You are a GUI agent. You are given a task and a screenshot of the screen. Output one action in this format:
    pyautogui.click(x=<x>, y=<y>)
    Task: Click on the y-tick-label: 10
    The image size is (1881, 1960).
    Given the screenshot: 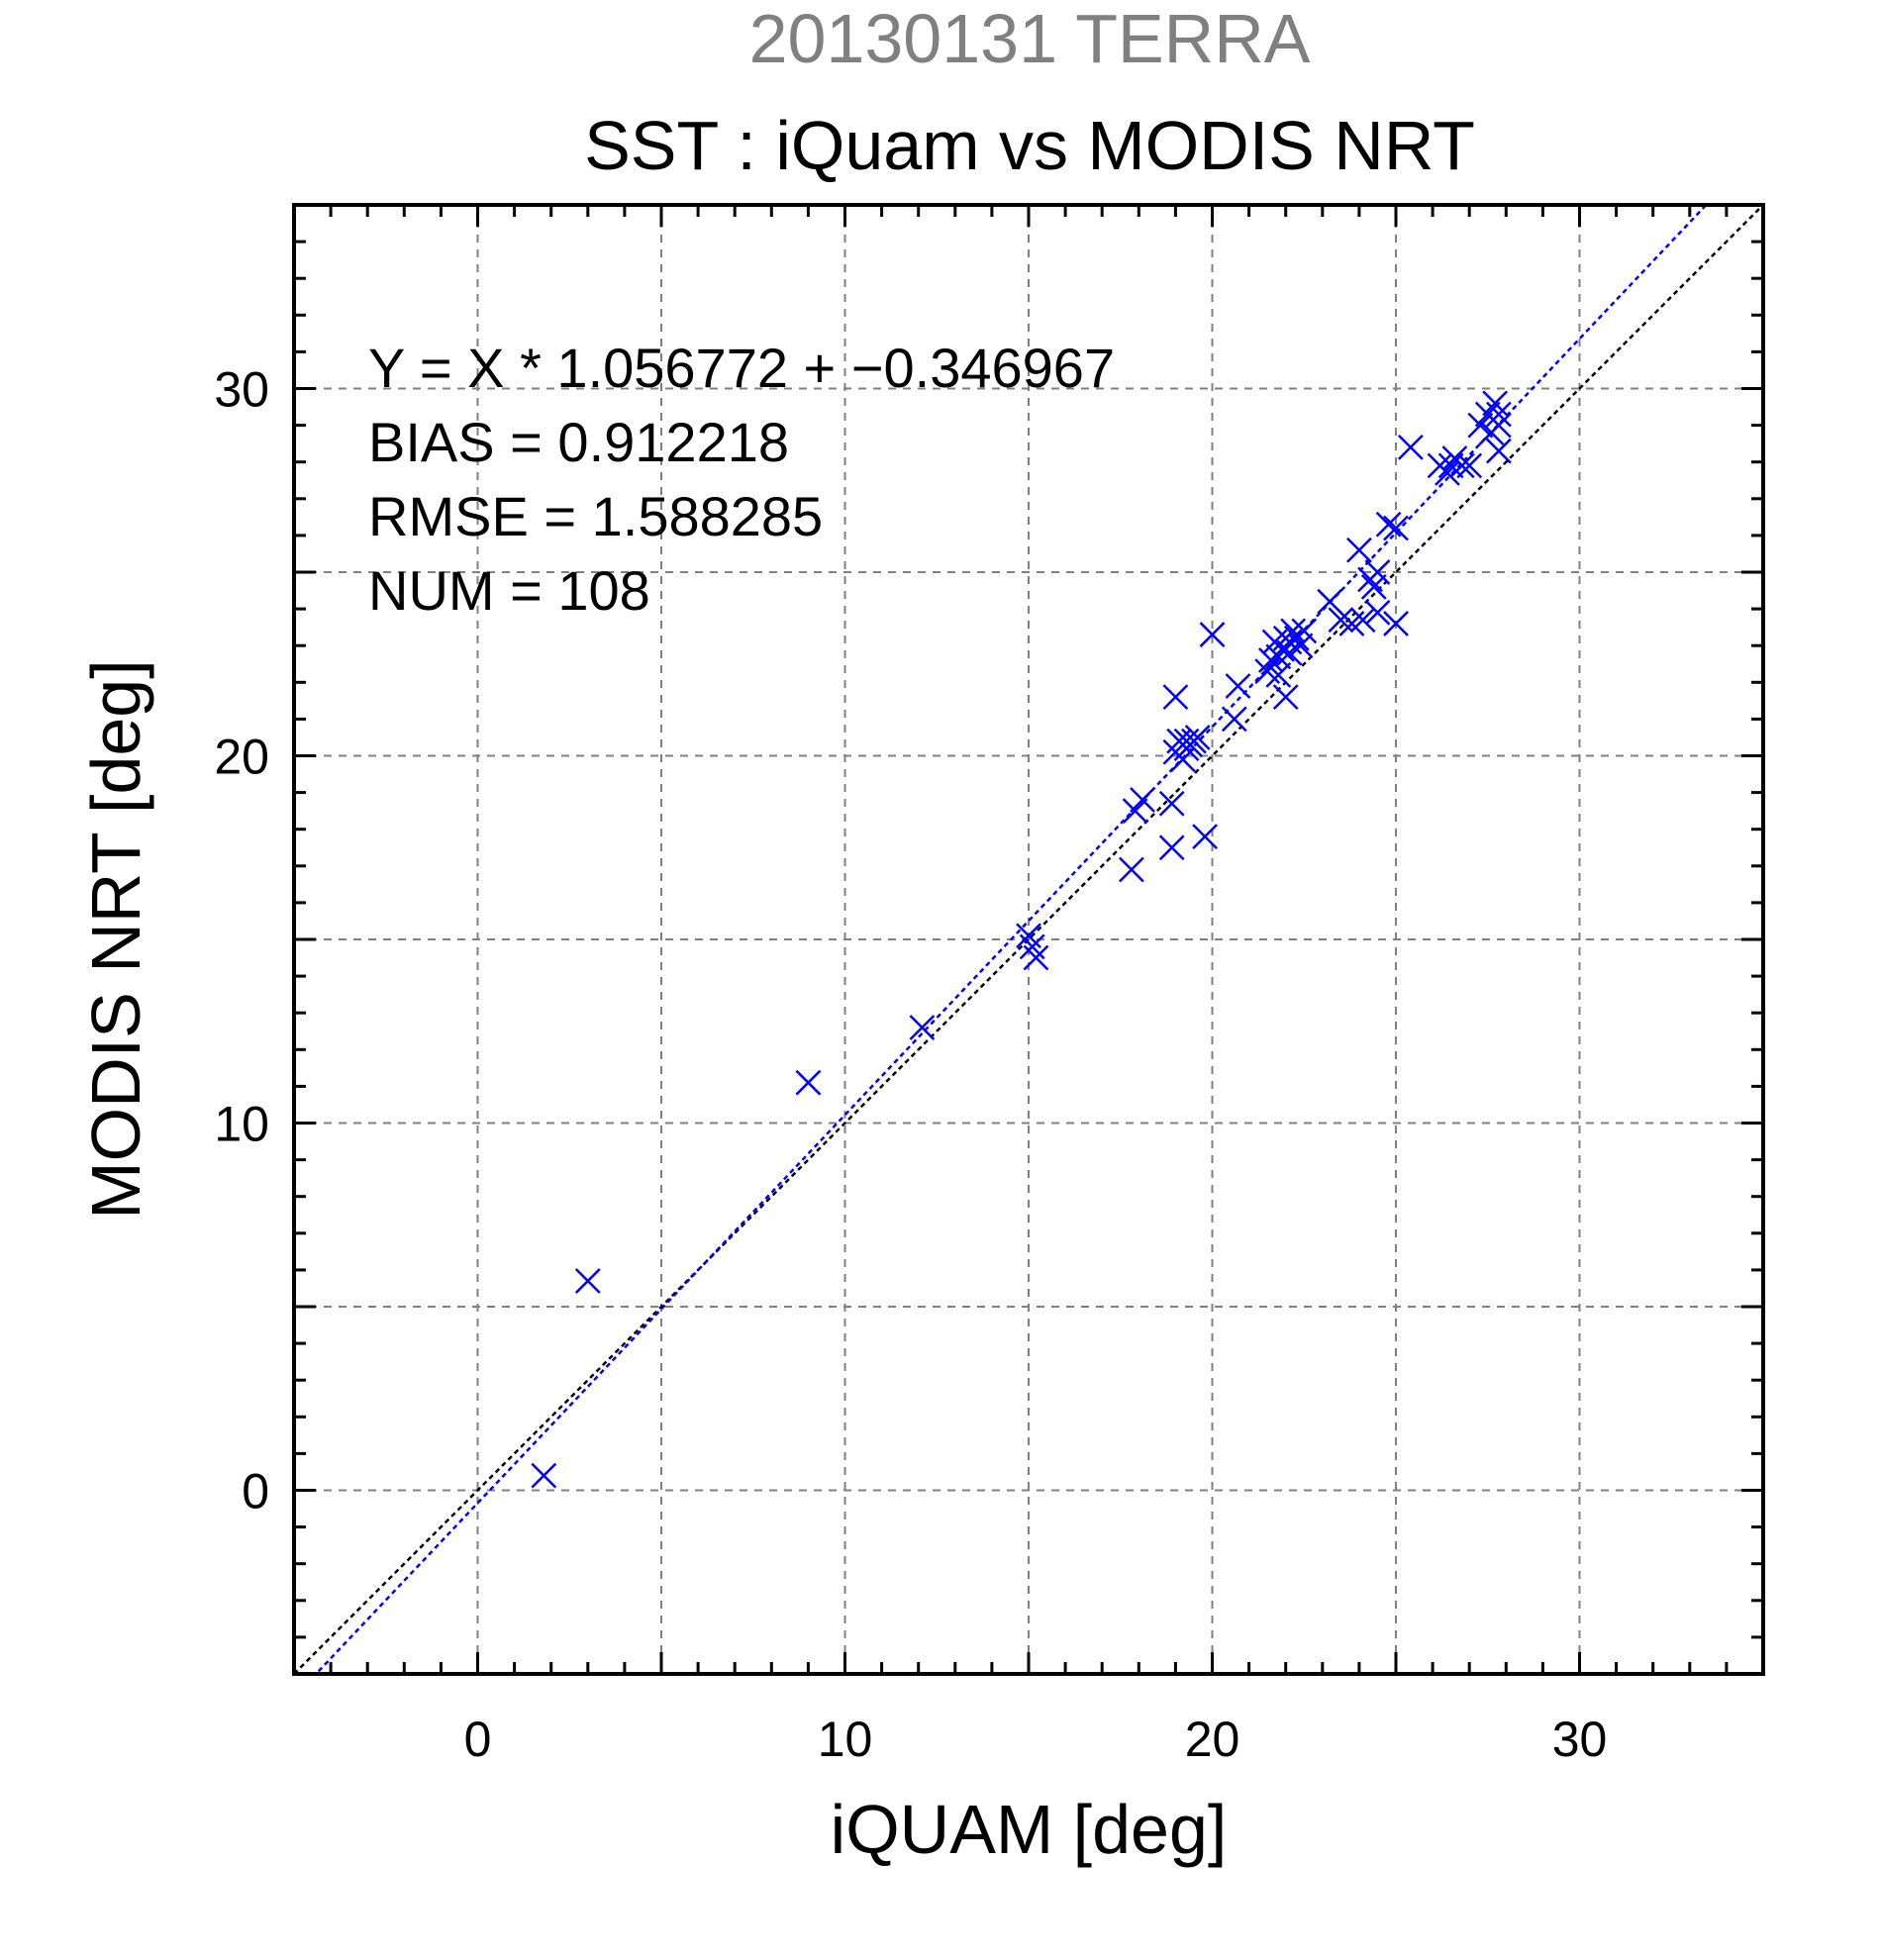 What is the action you would take?
    pyautogui.click(x=242, y=1124)
    